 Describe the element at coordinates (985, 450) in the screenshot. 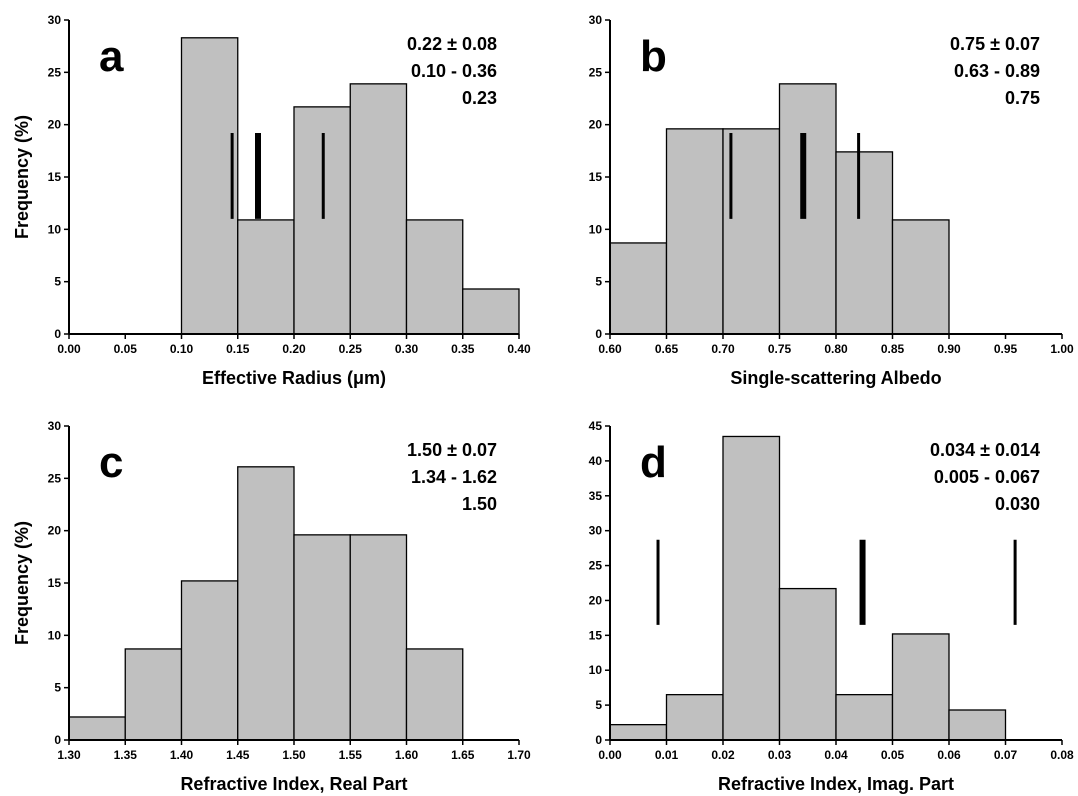

I see `stat-text: 0.034 ± 0.014` at that location.